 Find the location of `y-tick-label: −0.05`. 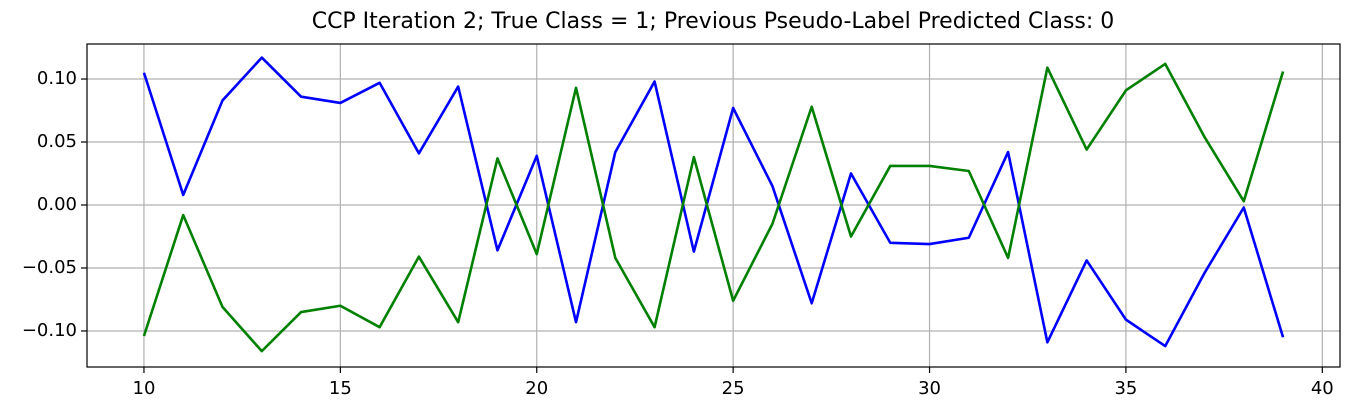

y-tick-label: −0.05 is located at coordinates (49, 267).